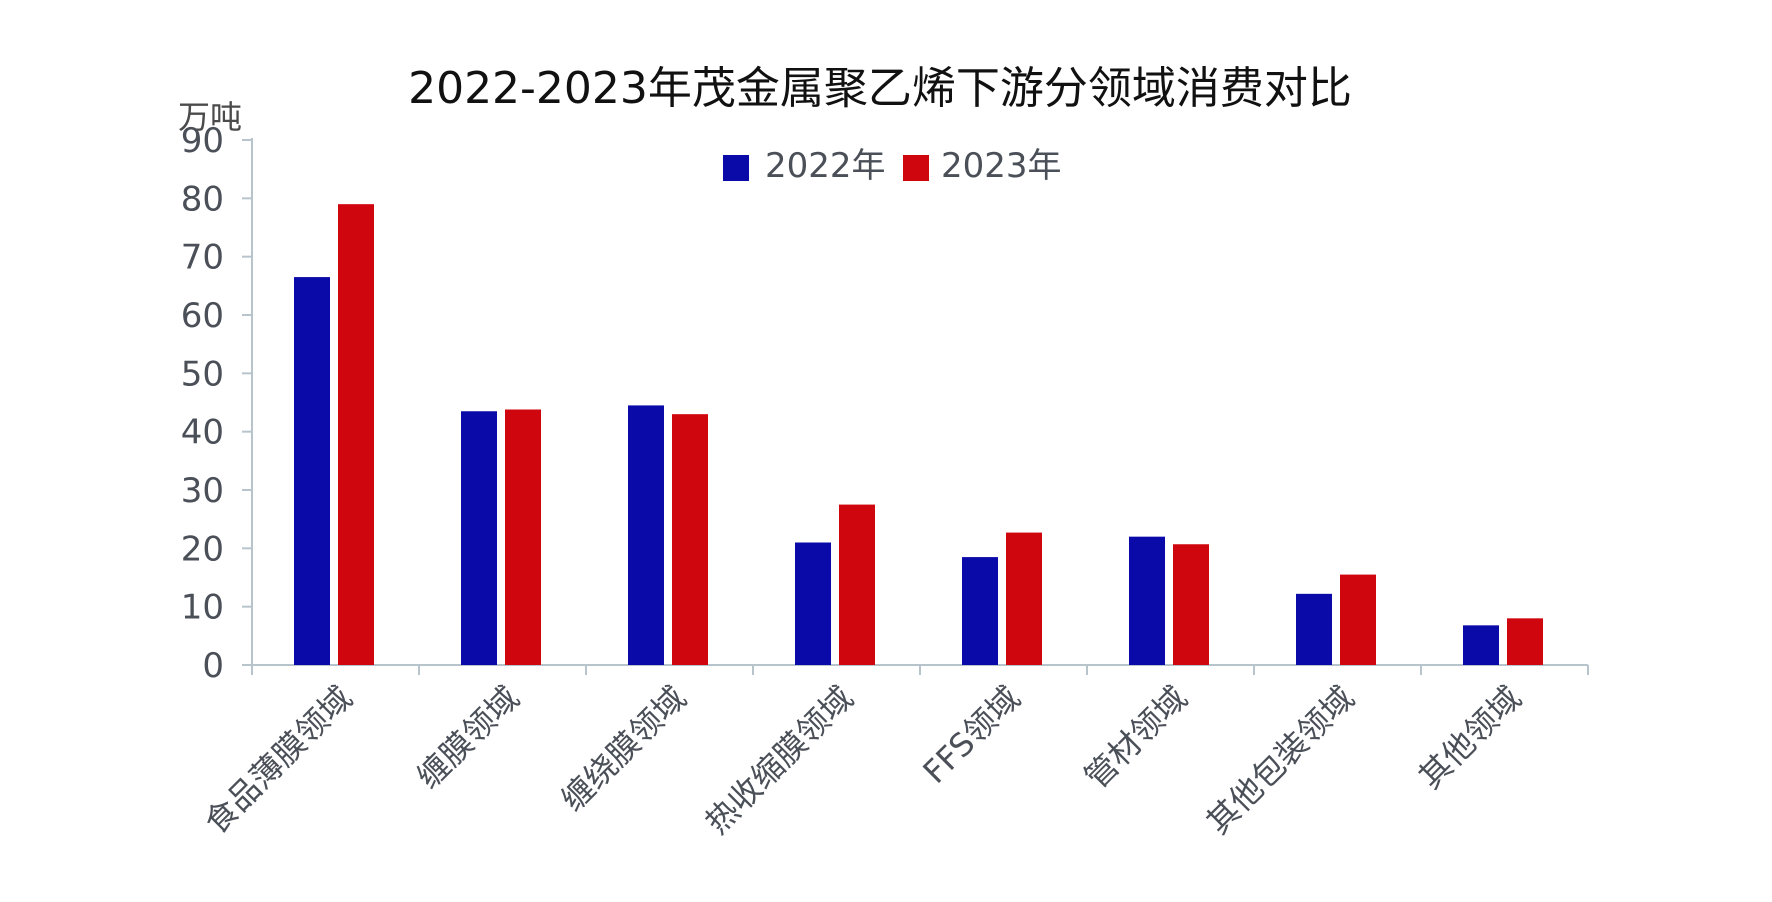 This screenshot has width=1772, height=902. I want to click on category-label: FFS领域, so click(972, 735).